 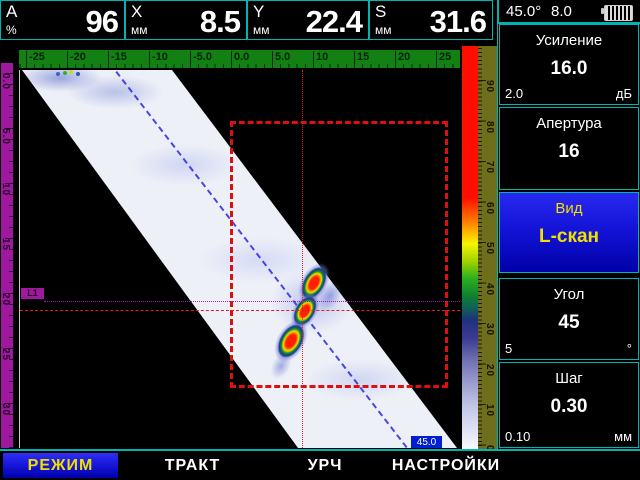 I want to click on ruler-tick-label: 0, so click(x=489, y=447).